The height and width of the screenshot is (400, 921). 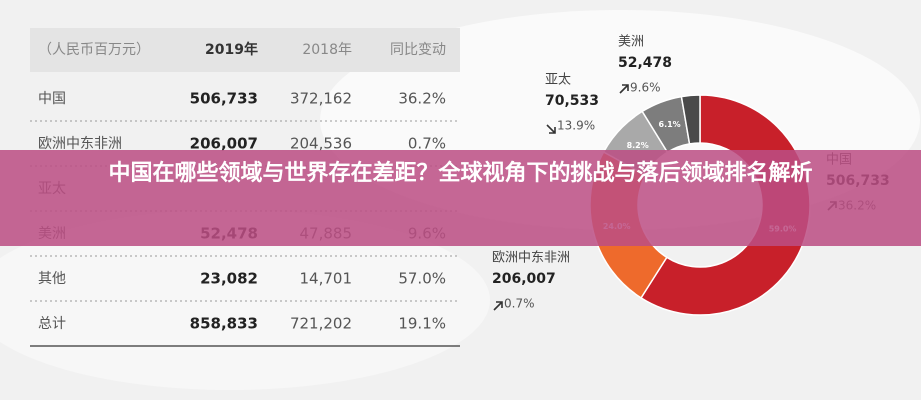 I want to click on region-change: 0.7%, so click(x=519, y=304).